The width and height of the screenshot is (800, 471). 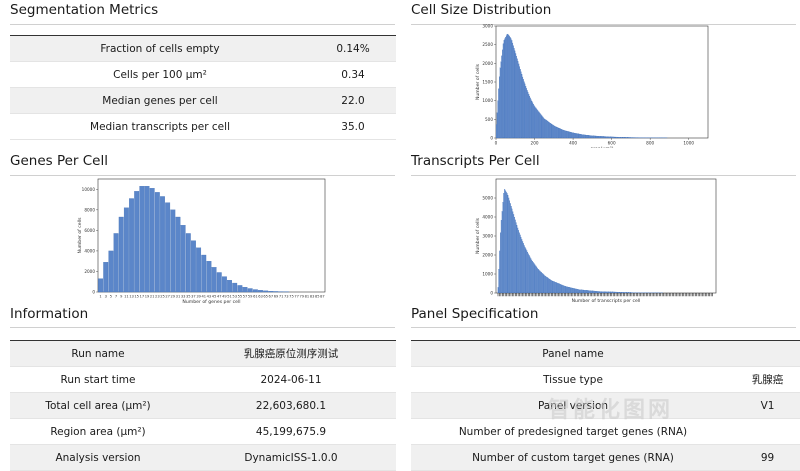 What do you see at coordinates (209, 297) in the screenshot?
I see `x-tick-label: 43` at bounding box center [209, 297].